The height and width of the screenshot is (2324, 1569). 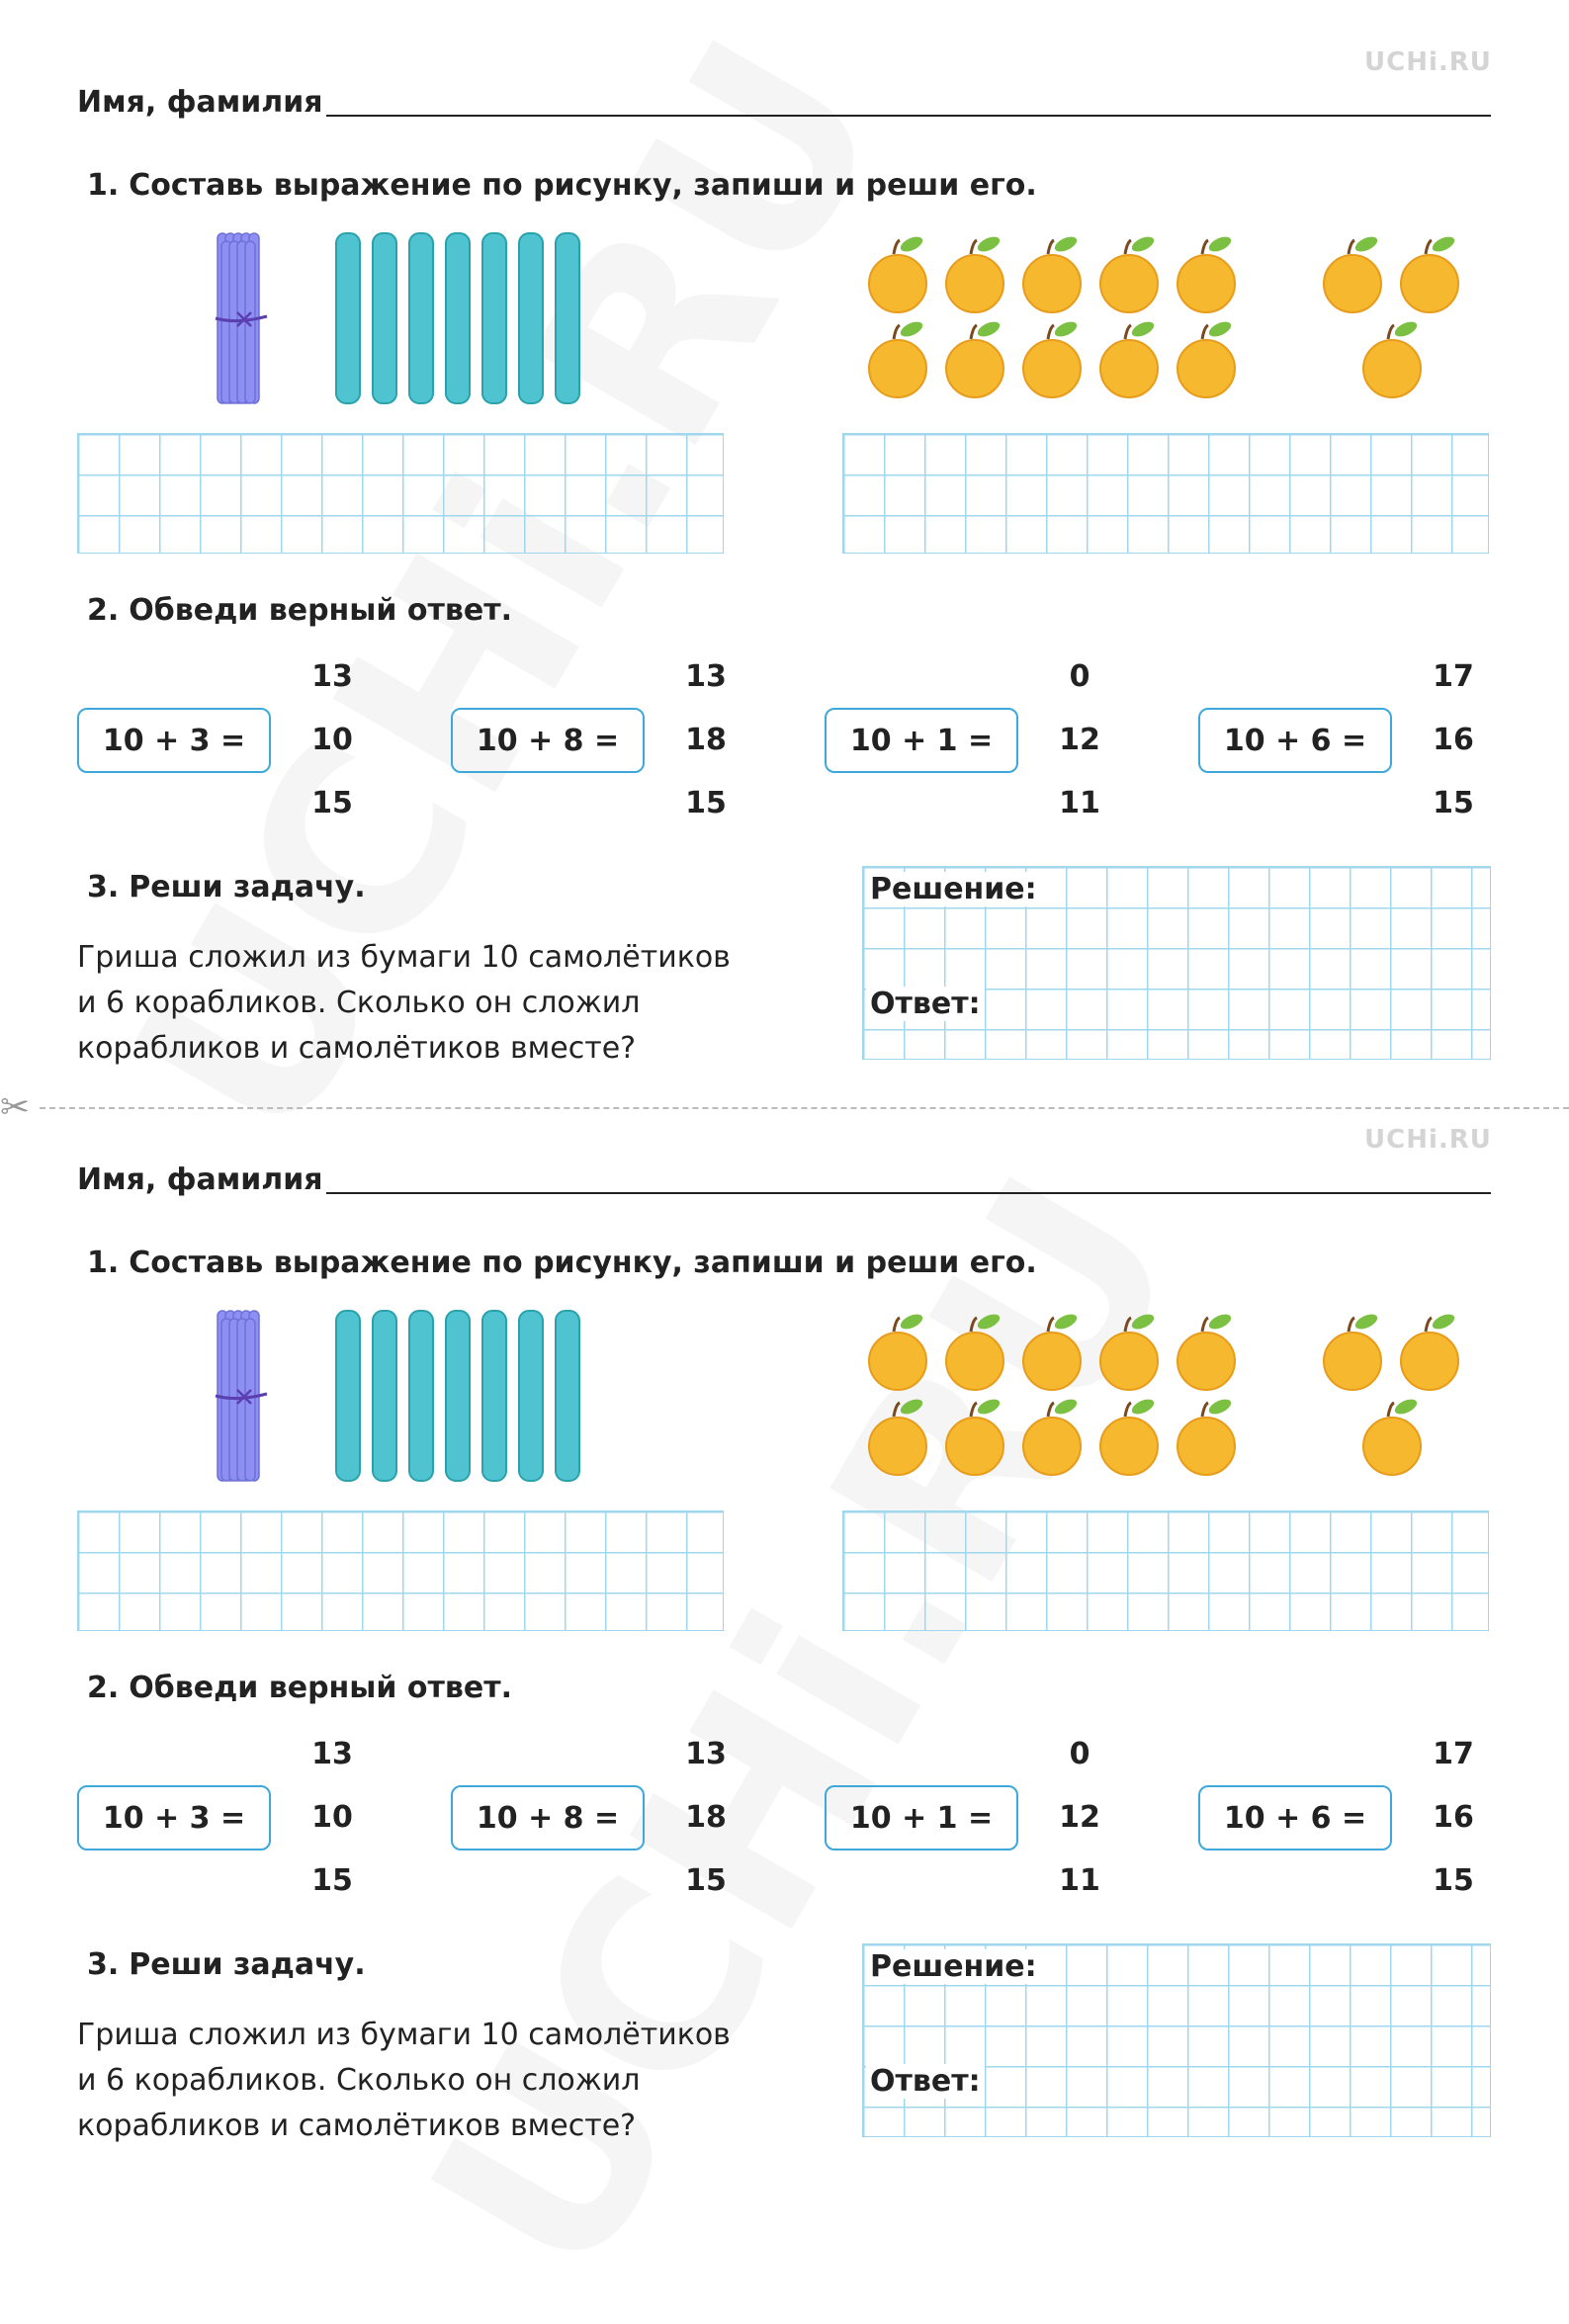 I want to click on name-label: Имя, фамилия, so click(x=200, y=102).